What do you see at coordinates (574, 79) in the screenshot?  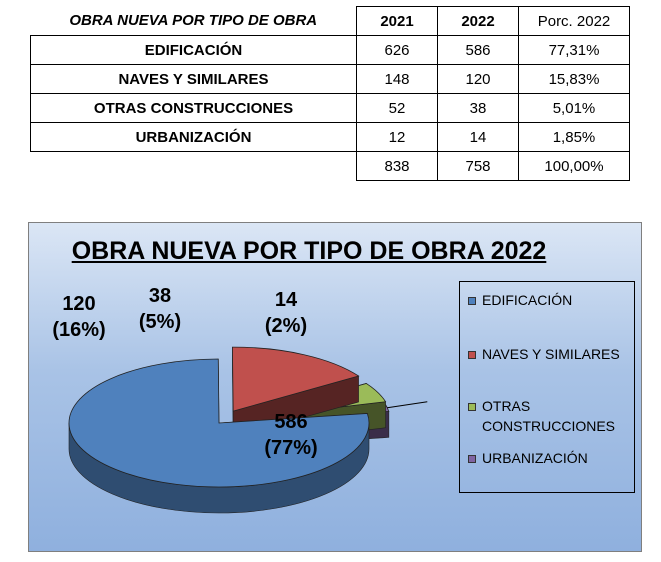 I see `row-pct: 15,83%` at bounding box center [574, 79].